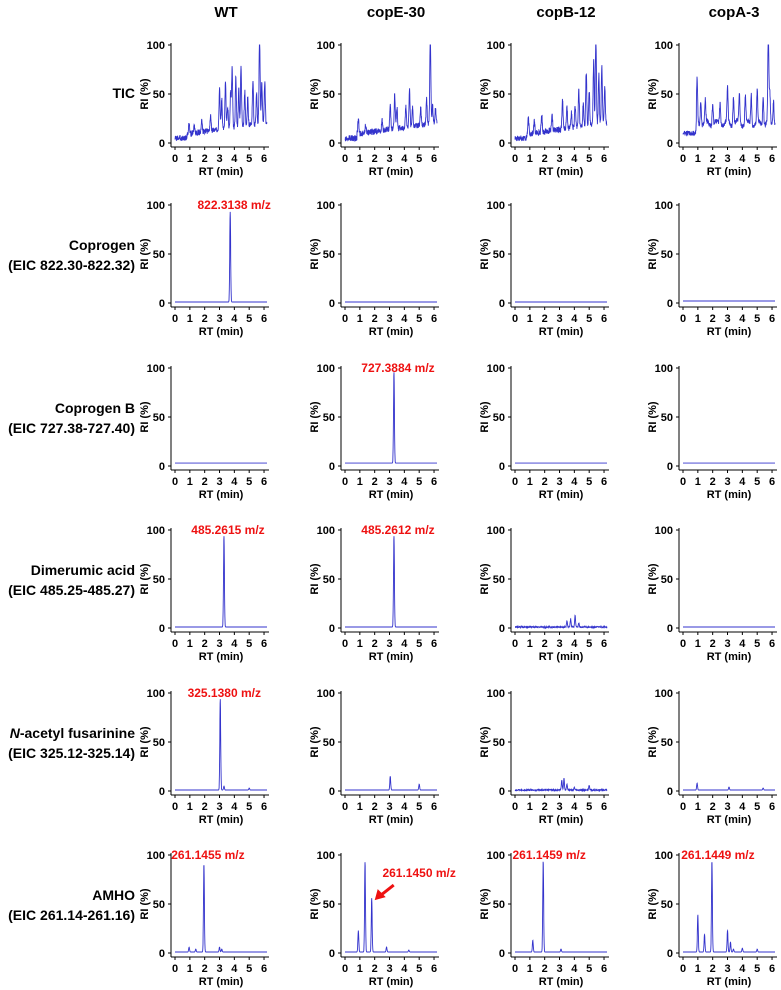  Describe the element at coordinates (548, 855) in the screenshot. I see `mz-annotation: 261.1459 m/z` at that location.